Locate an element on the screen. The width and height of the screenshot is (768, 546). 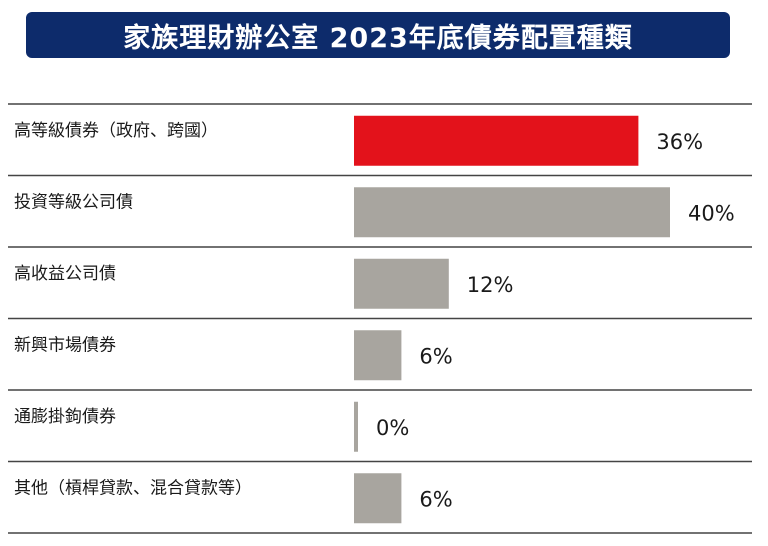
value-label: 36% is located at coordinates (679, 142).